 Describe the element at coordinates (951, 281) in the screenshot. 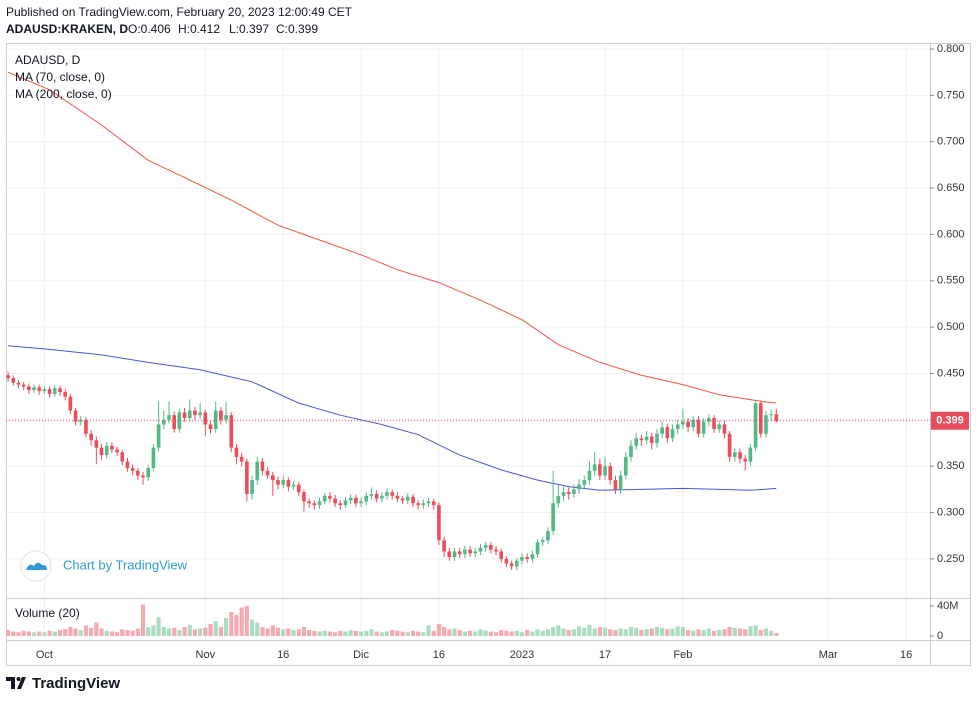

I see `y-tick-label: 0.550` at that location.